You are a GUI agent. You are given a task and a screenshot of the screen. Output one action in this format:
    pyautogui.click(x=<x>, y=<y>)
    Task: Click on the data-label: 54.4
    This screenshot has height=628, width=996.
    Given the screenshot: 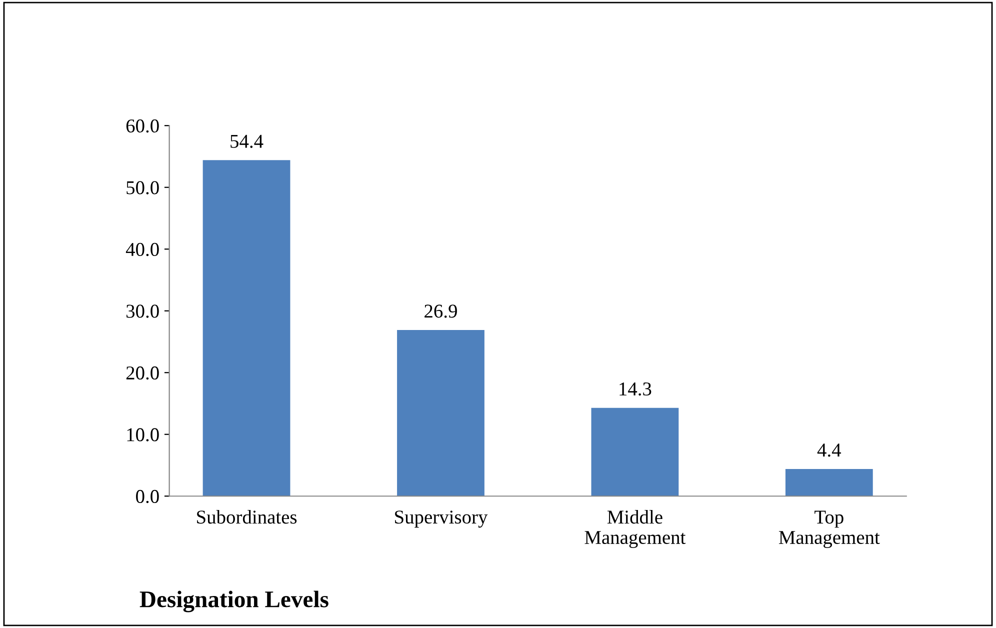 What is the action you would take?
    pyautogui.click(x=247, y=141)
    